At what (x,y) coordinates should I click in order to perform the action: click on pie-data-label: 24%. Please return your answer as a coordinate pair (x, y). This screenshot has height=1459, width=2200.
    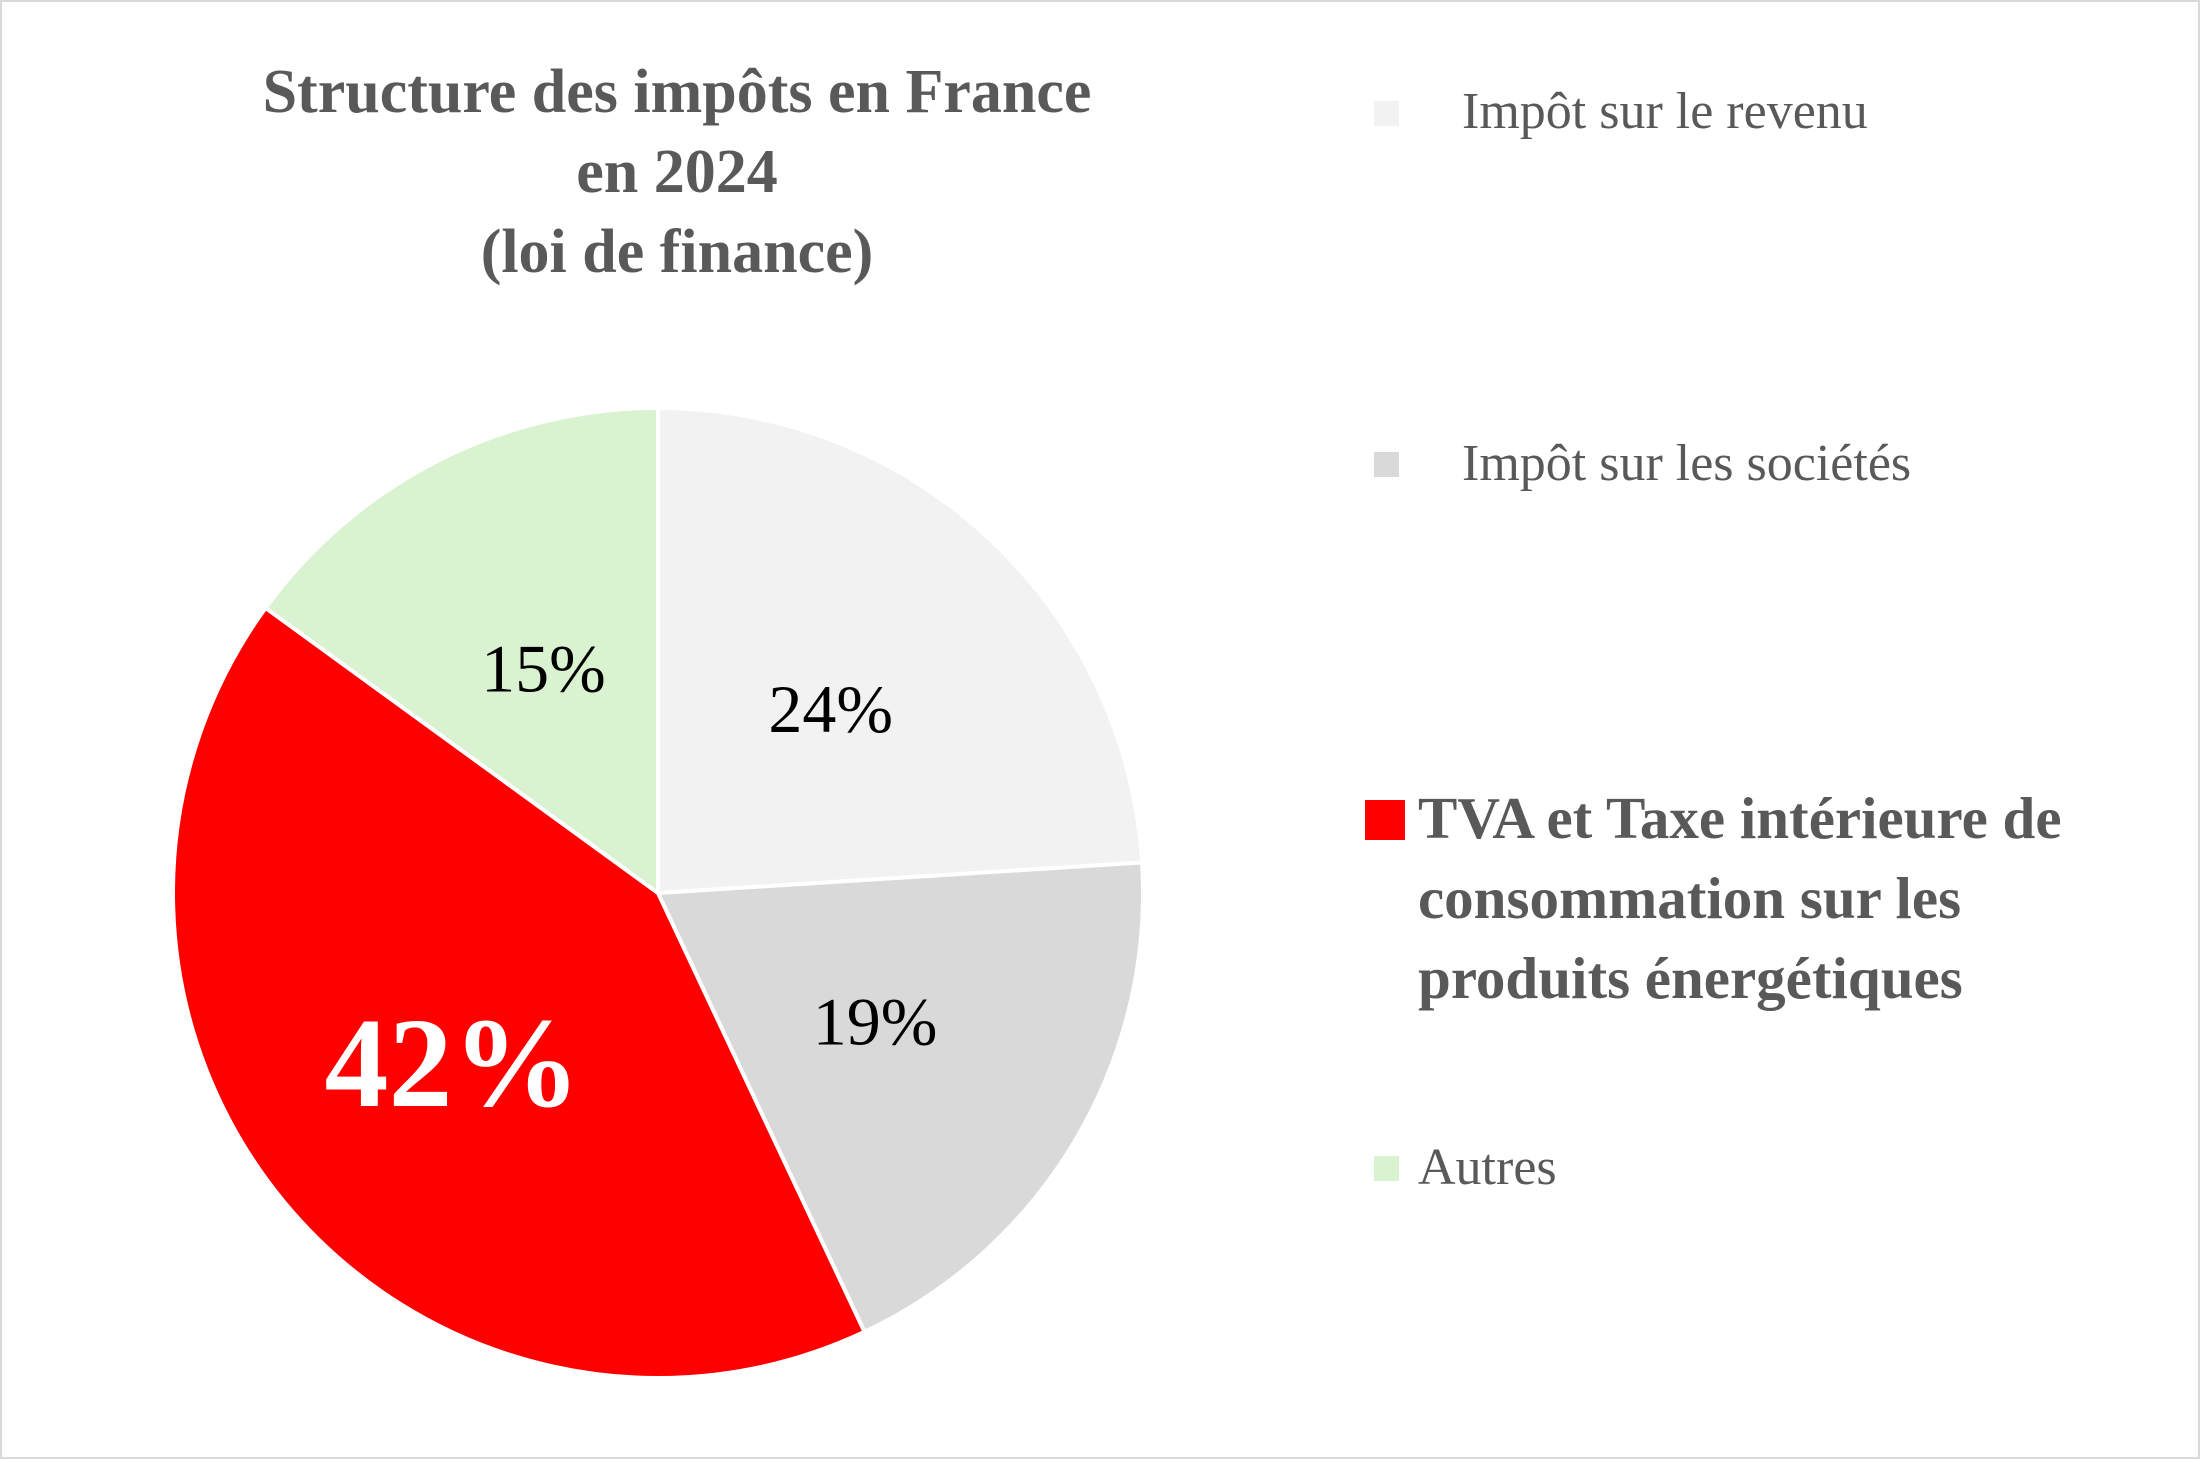
    Looking at the image, I should click on (830, 709).